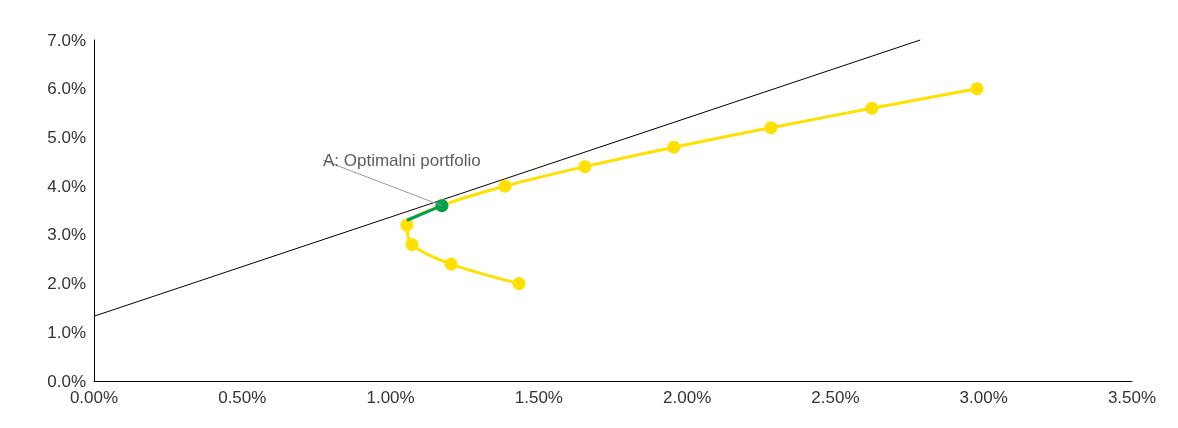 Image resolution: width=1178 pixels, height=428 pixels. Describe the element at coordinates (242, 397) in the screenshot. I see `x-tick-label: 0.50%` at that location.